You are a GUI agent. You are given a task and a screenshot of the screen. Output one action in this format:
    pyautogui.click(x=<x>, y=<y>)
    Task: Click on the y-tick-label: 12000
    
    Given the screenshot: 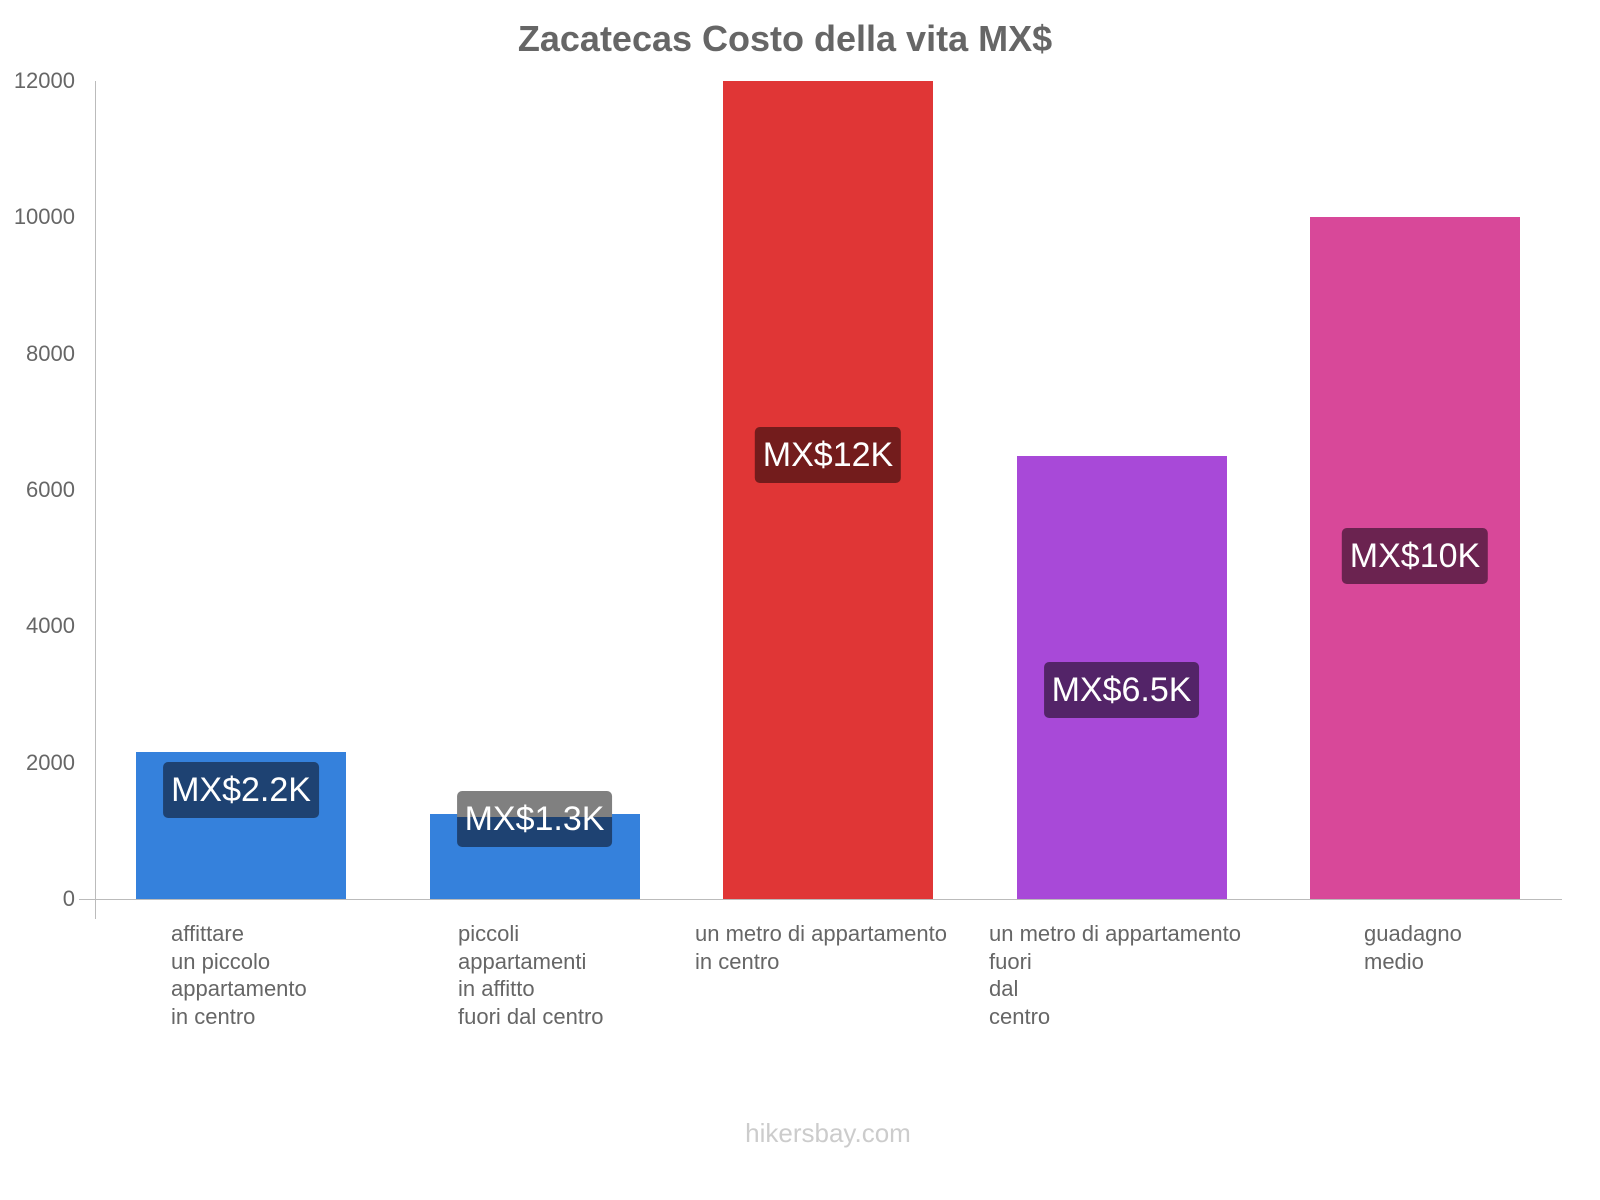 What is the action you would take?
    pyautogui.click(x=44, y=80)
    